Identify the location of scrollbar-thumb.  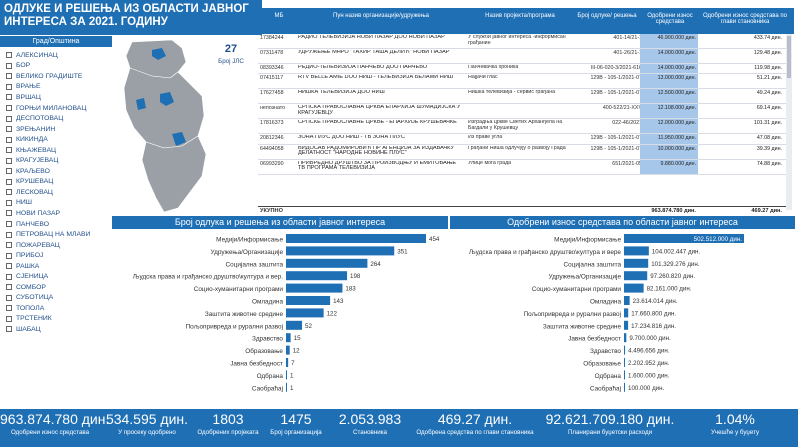
(789, 57).